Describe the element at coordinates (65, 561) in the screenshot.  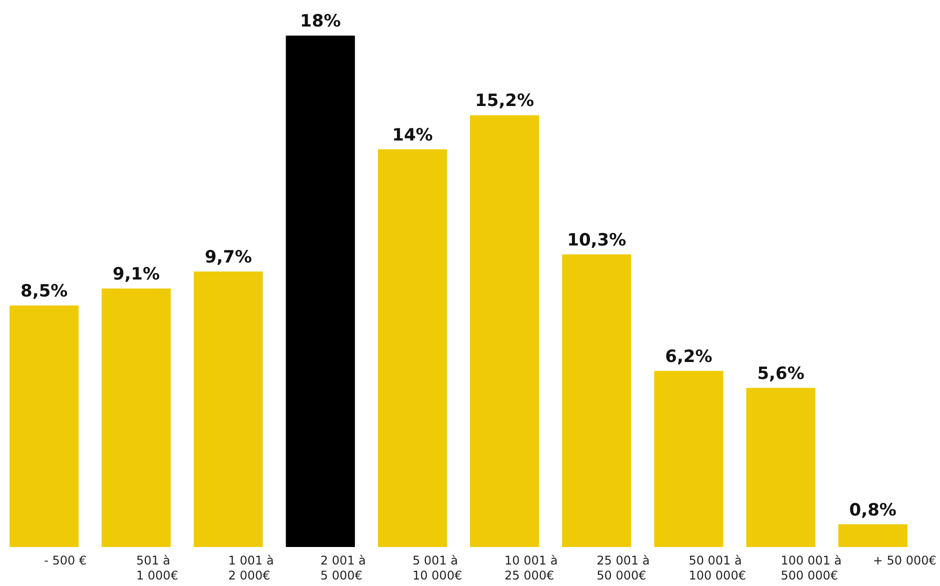
I see `x-tick-label: - 500 €` at that location.